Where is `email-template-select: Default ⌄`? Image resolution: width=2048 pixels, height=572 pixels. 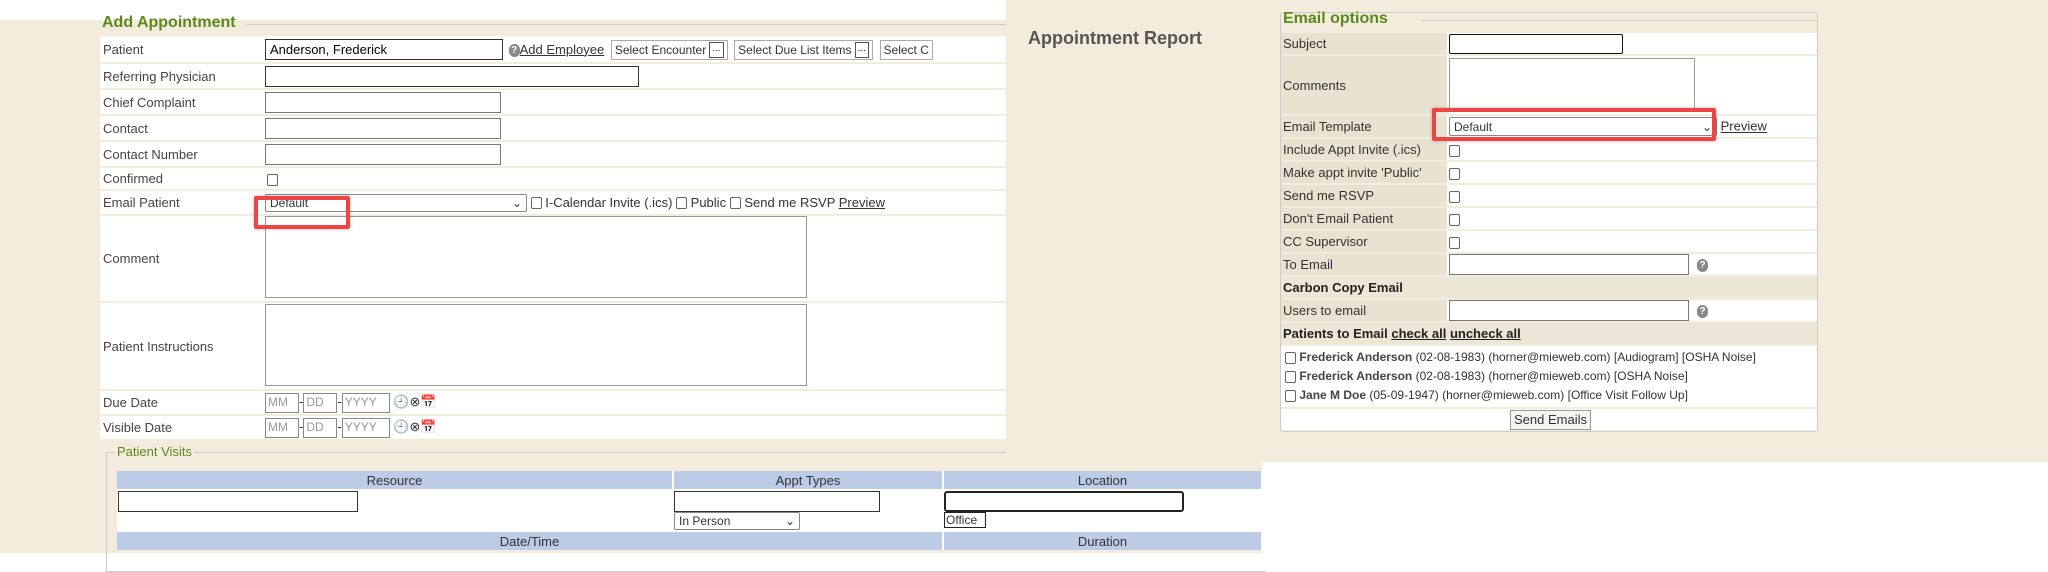 email-template-select: Default ⌄ is located at coordinates (1583, 126).